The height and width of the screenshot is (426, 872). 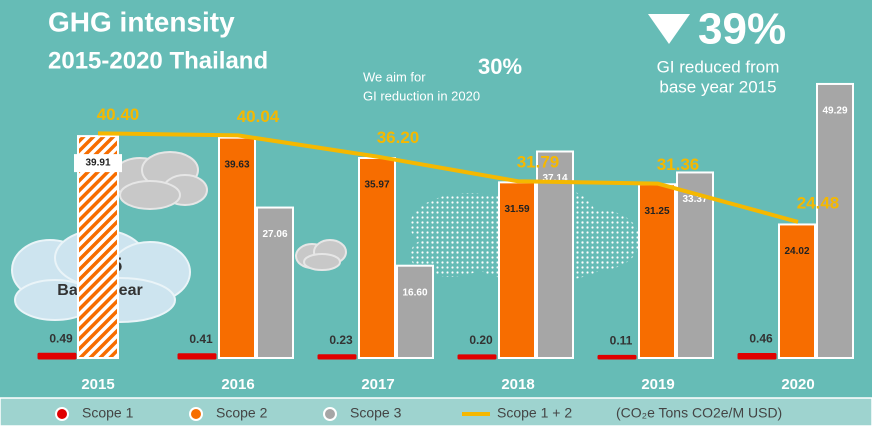 I want to click on target-value: 30%, so click(x=500, y=66).